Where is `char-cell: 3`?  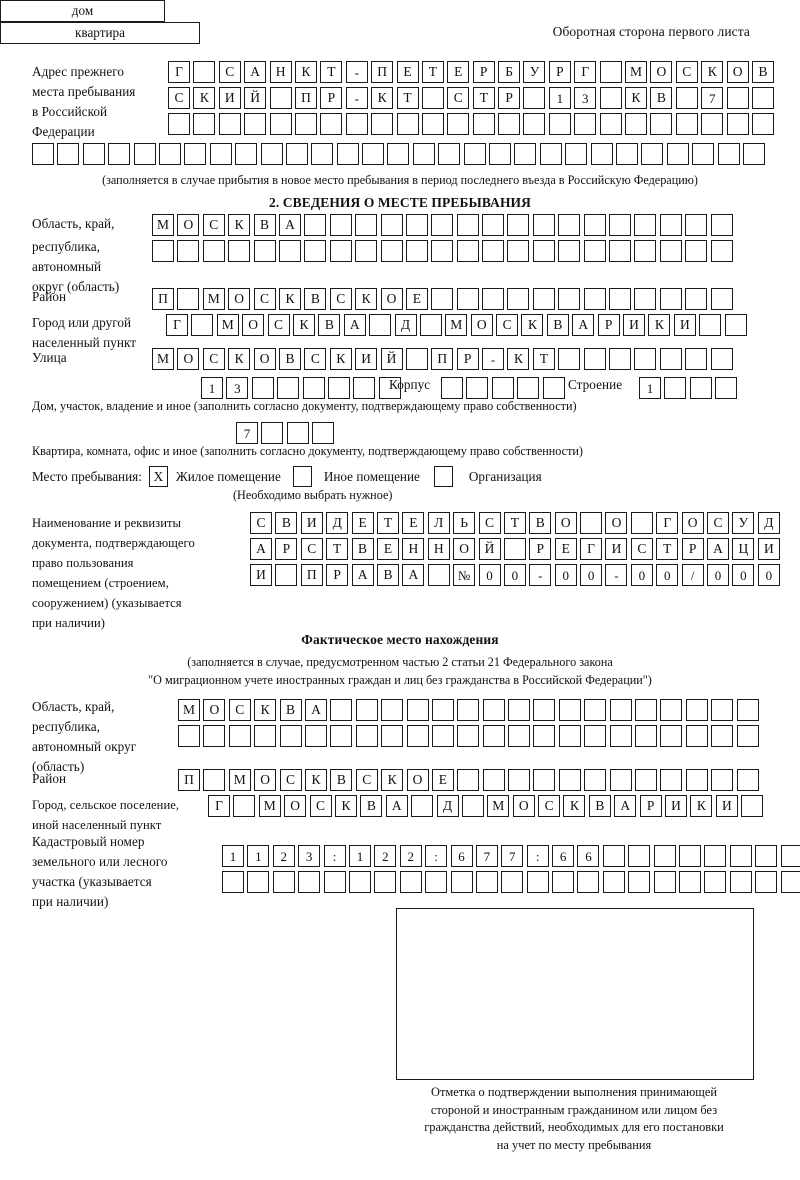 char-cell: 3 is located at coordinates (585, 98).